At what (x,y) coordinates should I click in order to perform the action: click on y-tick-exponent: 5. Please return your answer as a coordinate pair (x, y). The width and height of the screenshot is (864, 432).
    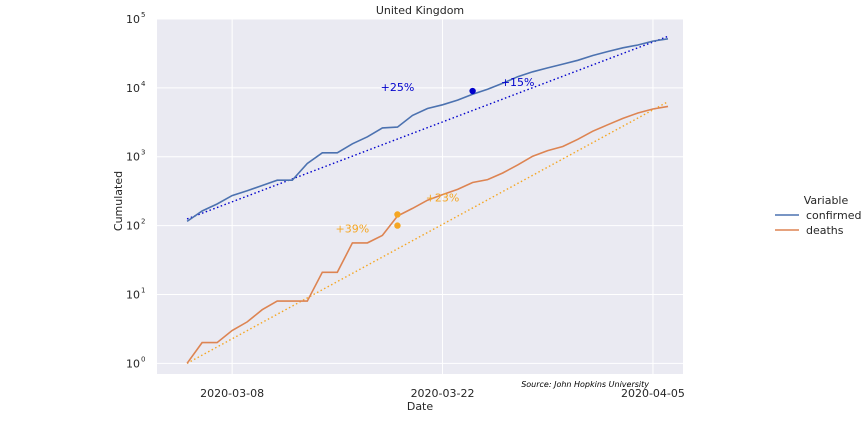
    Looking at the image, I should click on (143, 15).